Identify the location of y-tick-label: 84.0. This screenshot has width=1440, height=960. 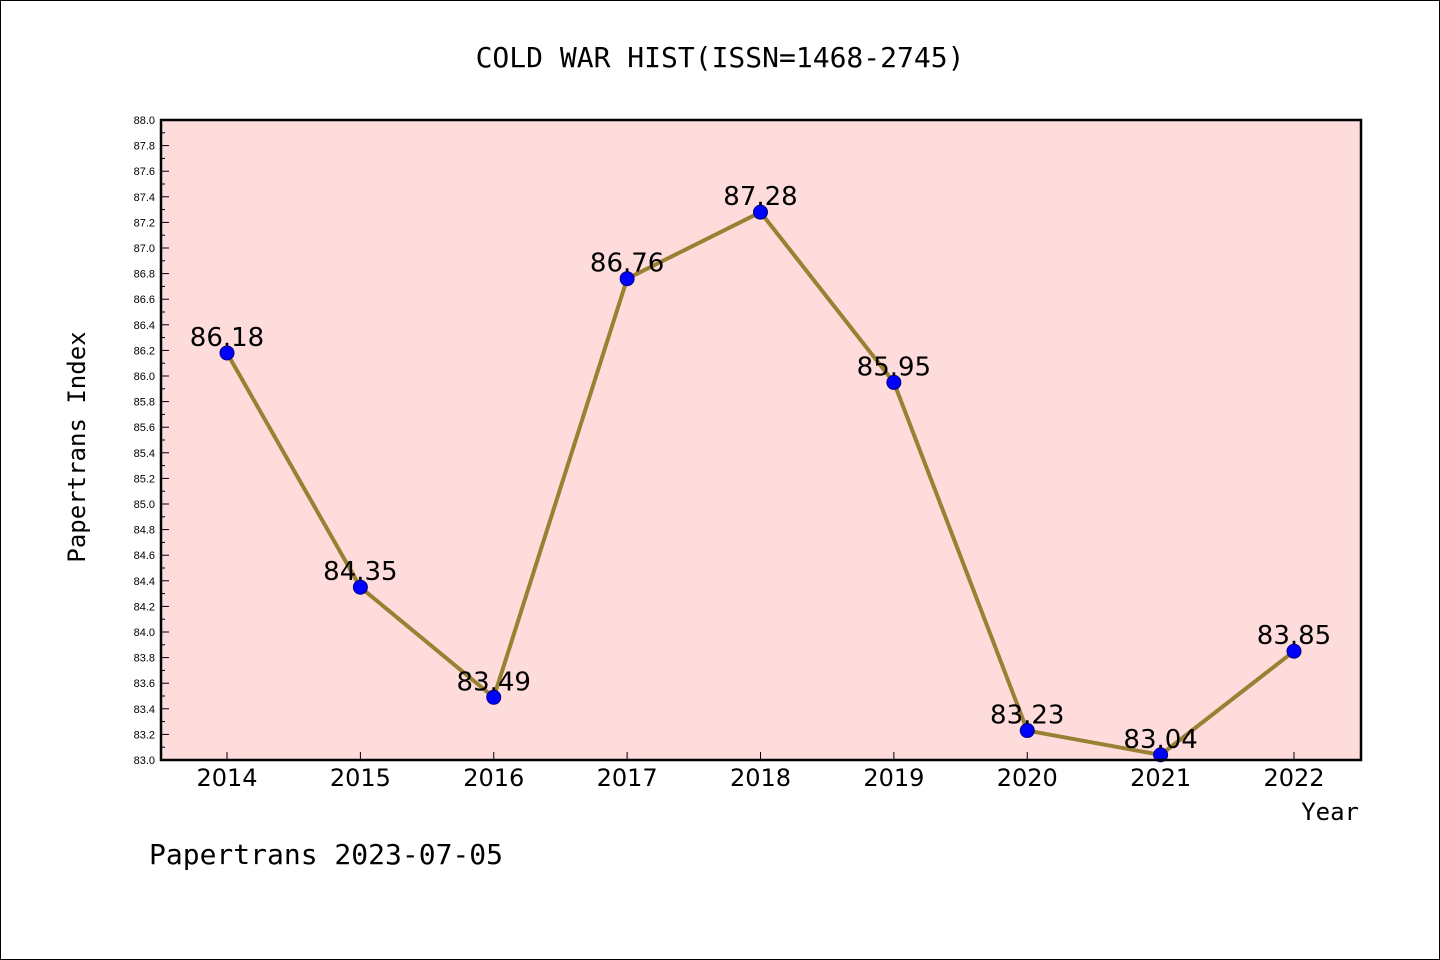
(144, 633).